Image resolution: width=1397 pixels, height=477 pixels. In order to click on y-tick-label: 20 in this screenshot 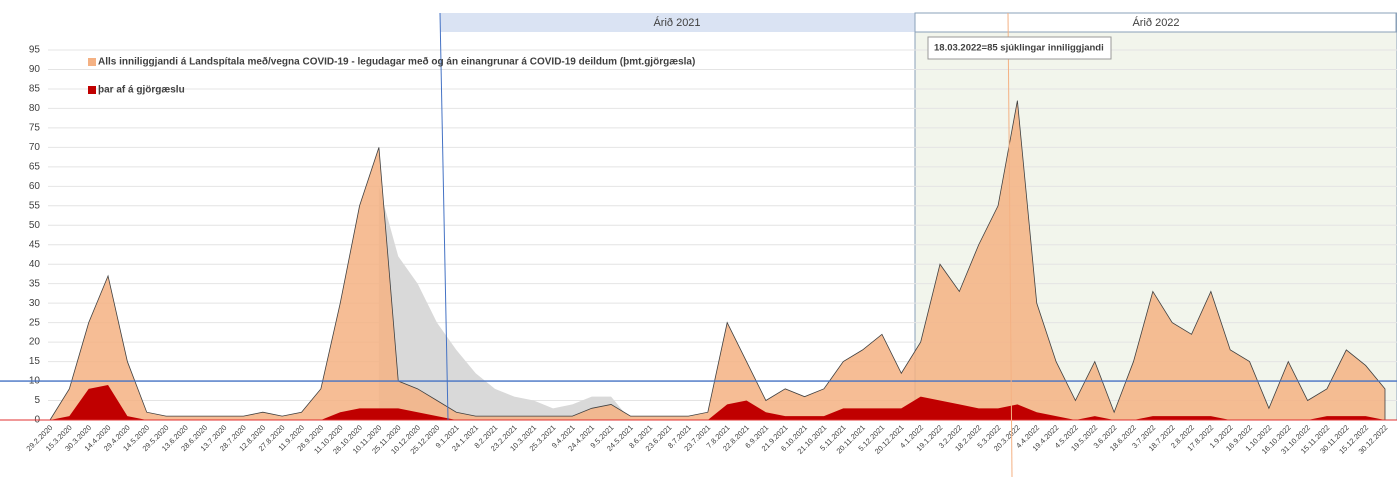, I will do `click(35, 342)`.